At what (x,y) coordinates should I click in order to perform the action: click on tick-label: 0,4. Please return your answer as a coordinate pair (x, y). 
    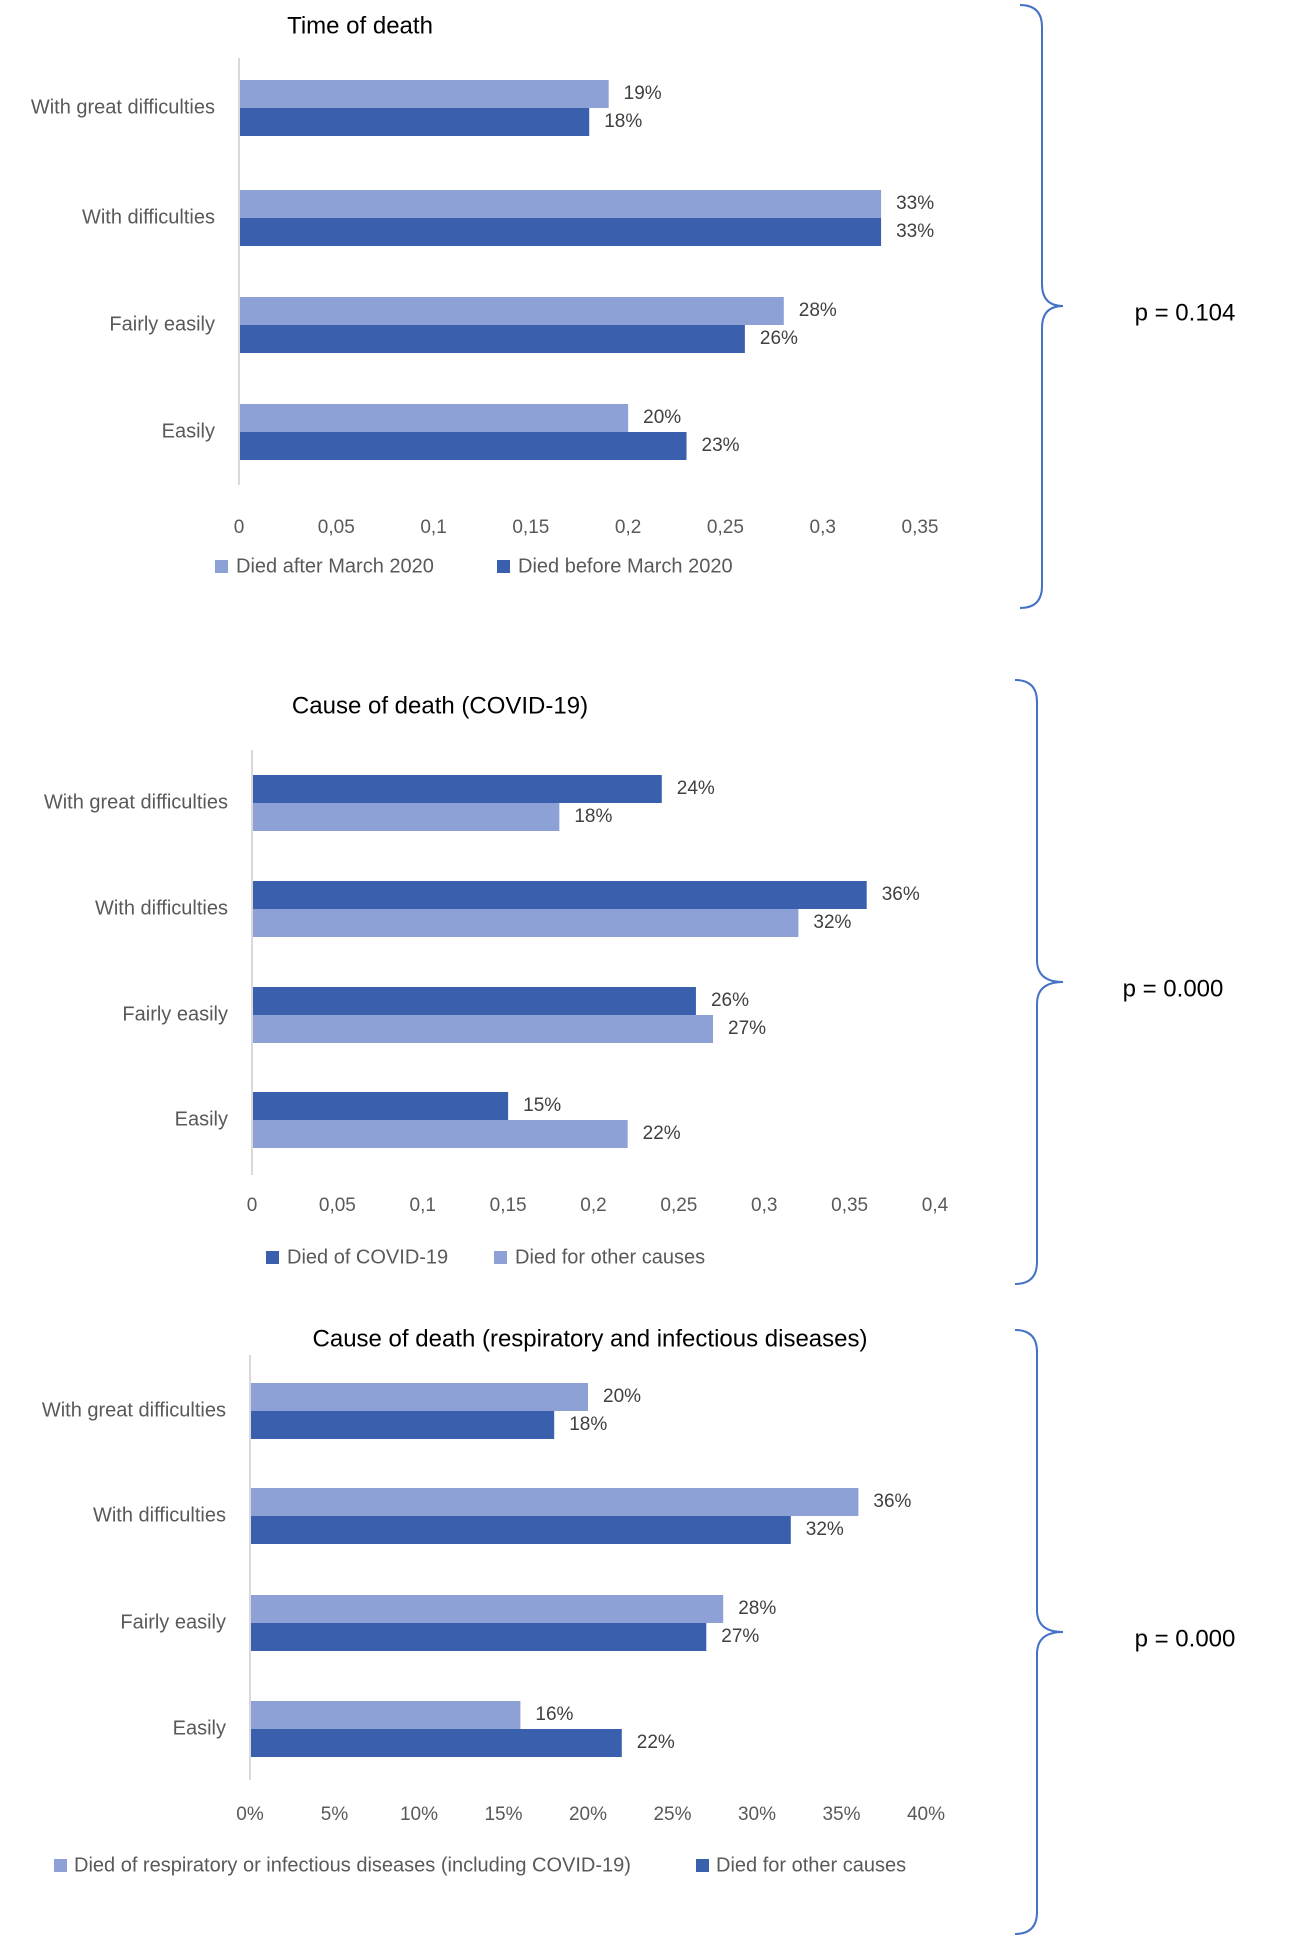
    Looking at the image, I should click on (935, 1205).